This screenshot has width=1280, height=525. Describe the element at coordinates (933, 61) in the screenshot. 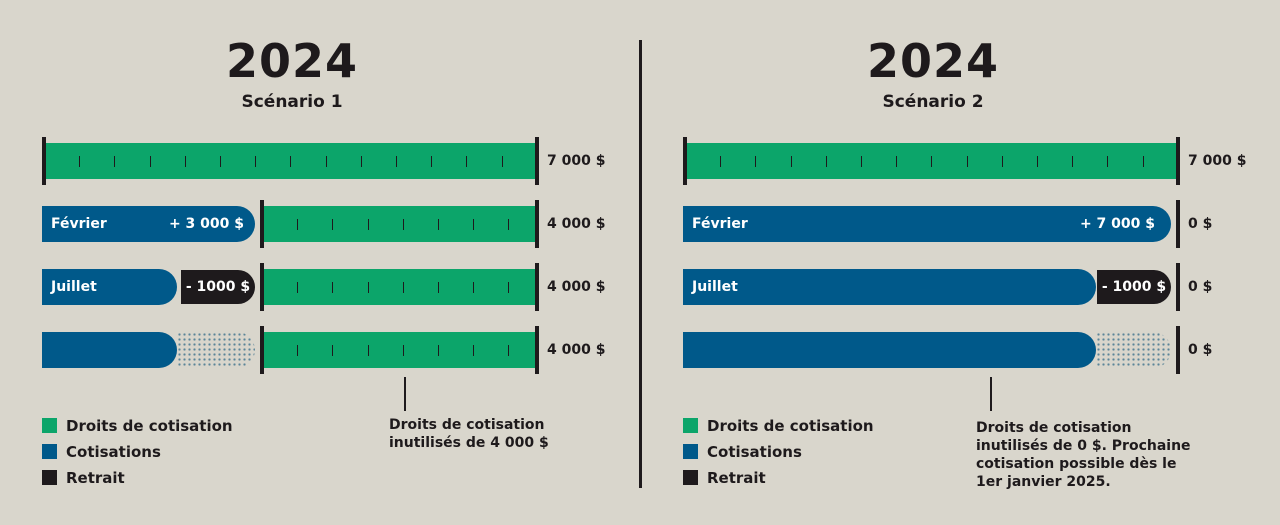

I see `scenario-2-year: 2024` at that location.